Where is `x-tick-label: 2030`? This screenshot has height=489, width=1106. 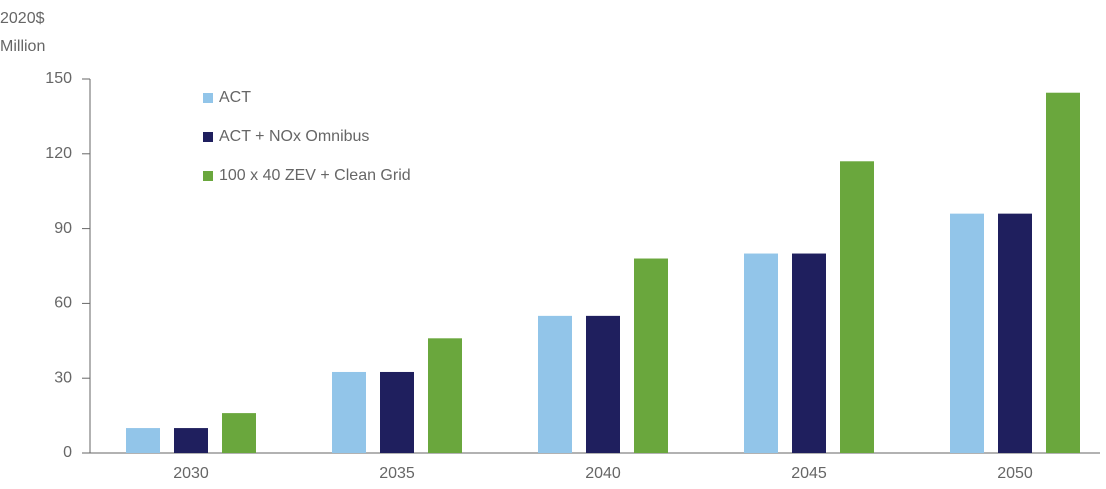
x-tick-label: 2030 is located at coordinates (191, 473).